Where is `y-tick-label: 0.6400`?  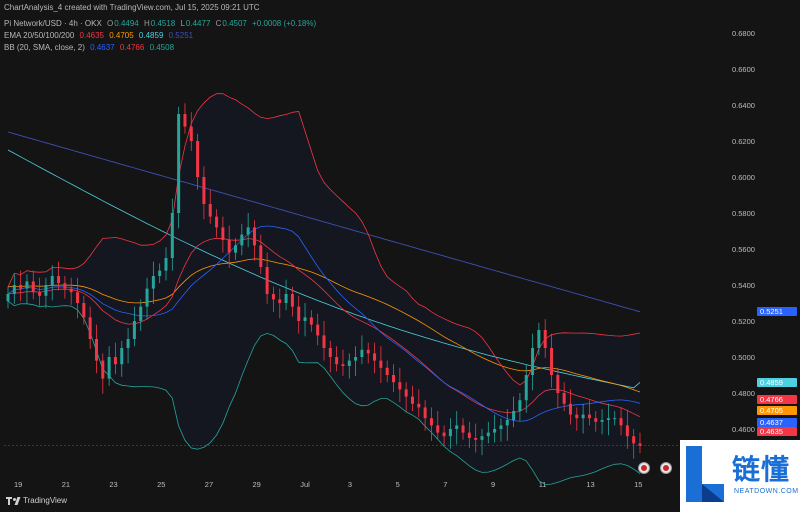
y-tick-label: 0.6400 is located at coordinates (743, 105).